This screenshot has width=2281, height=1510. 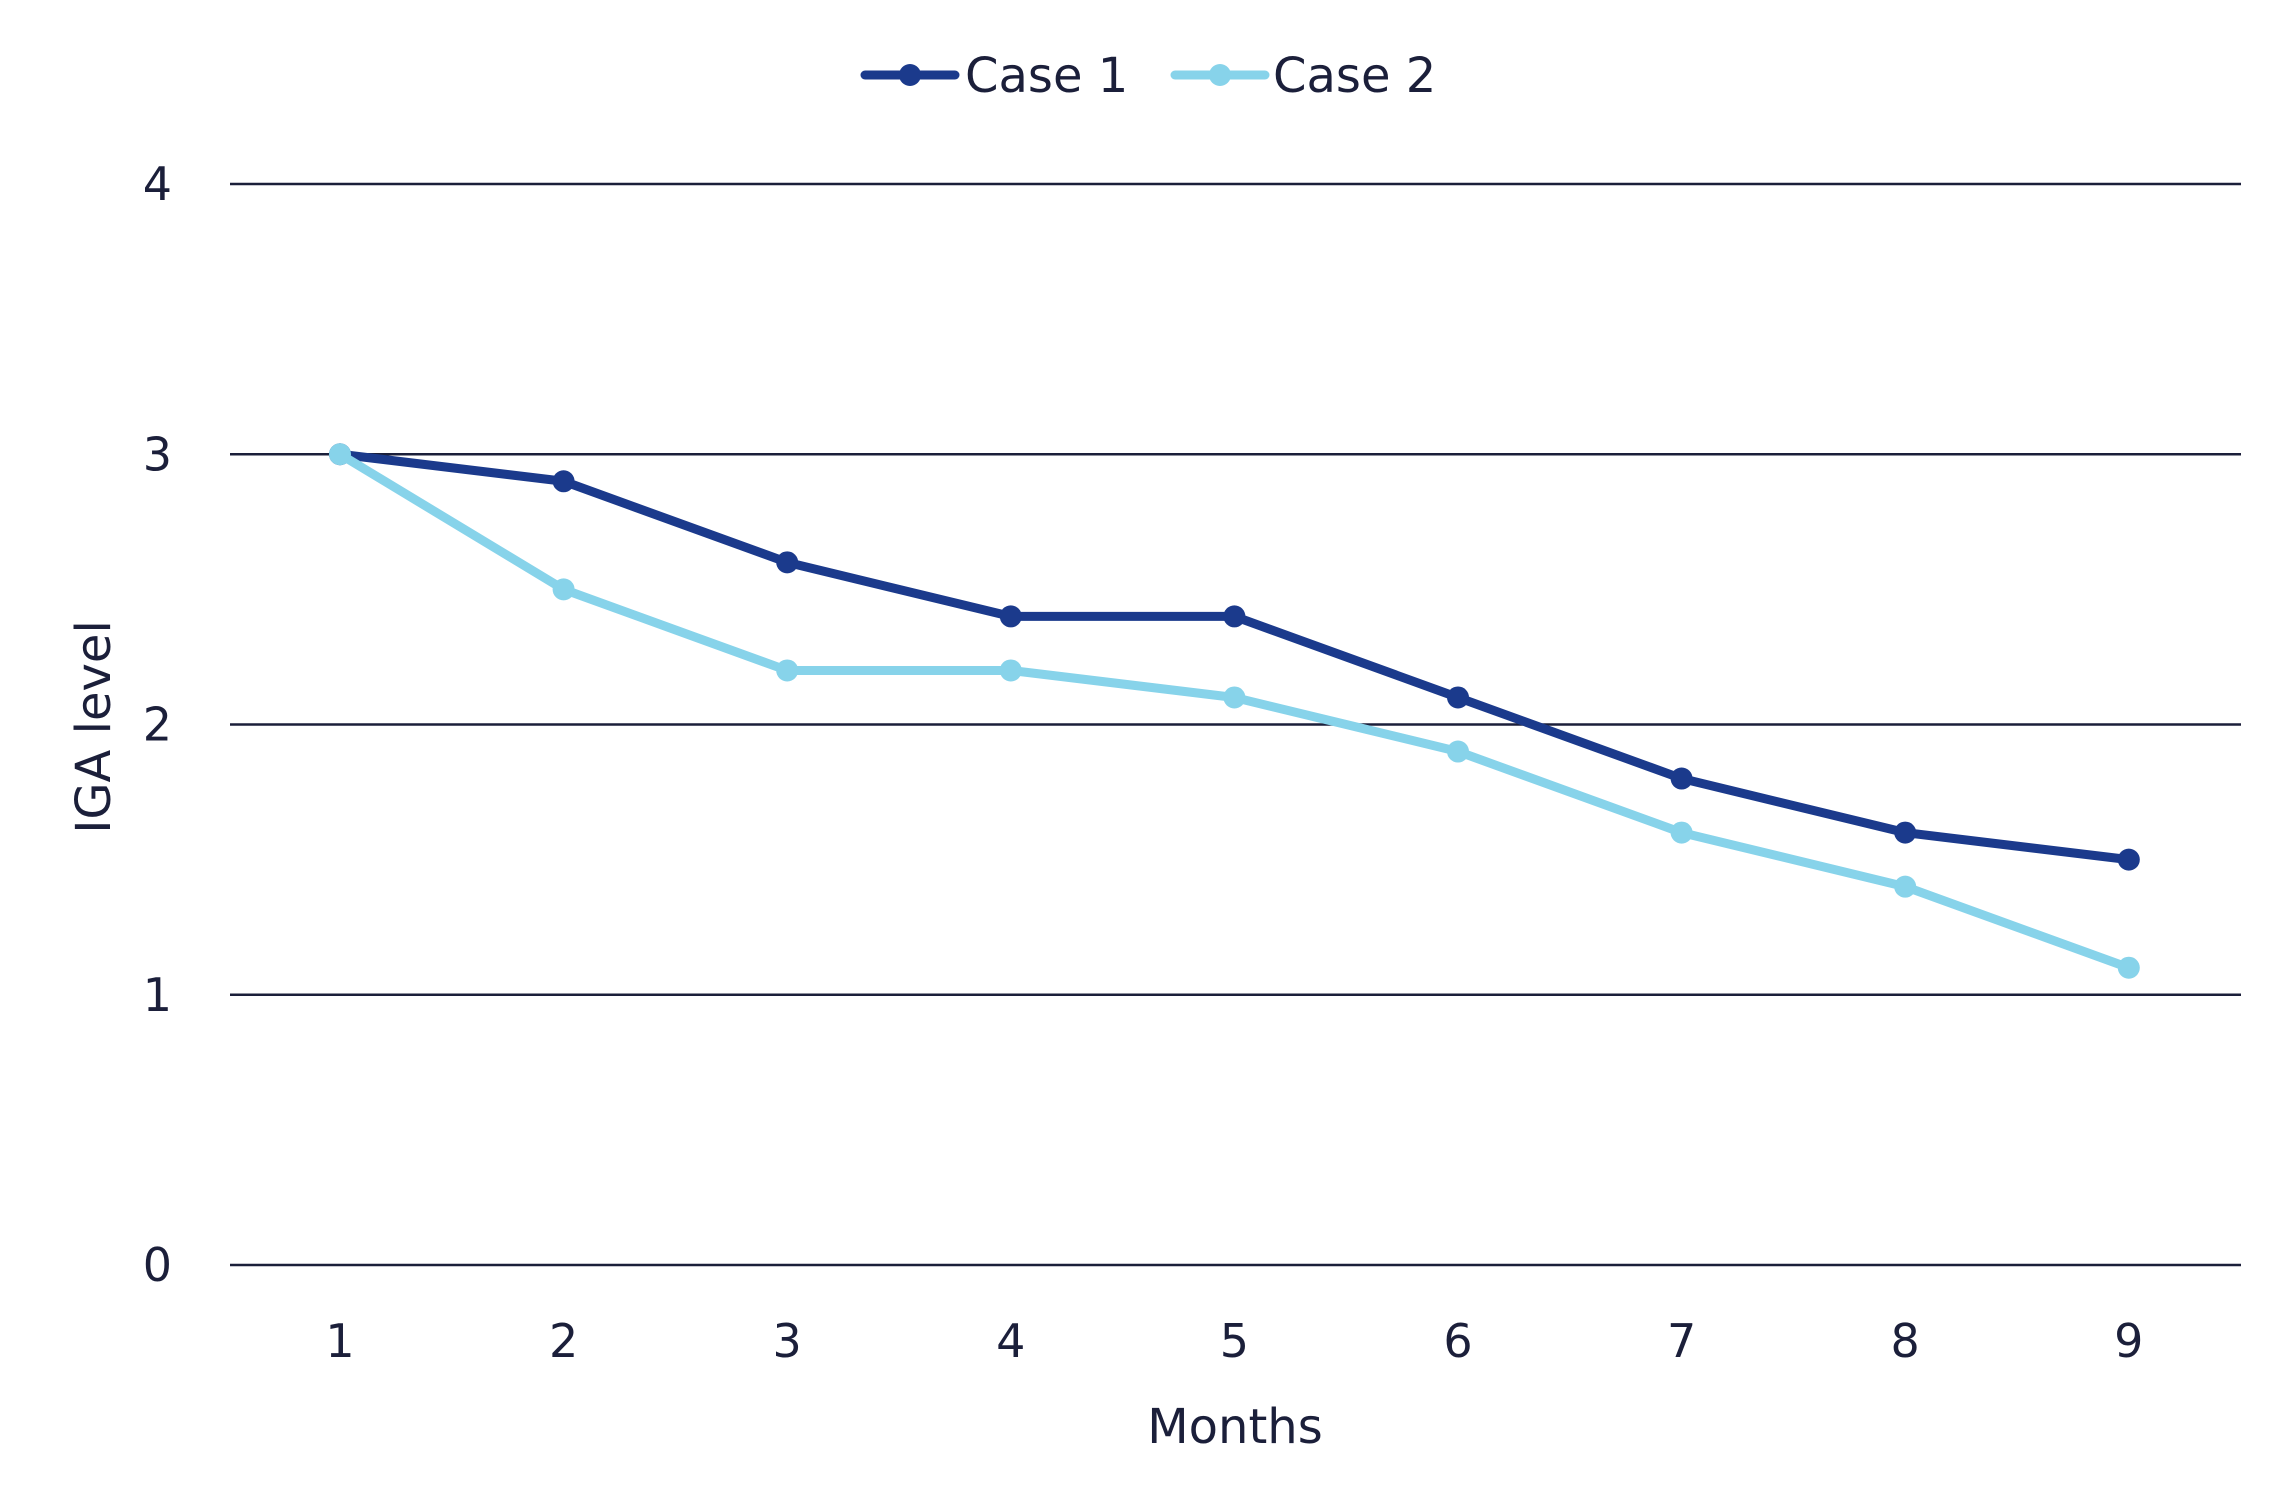 I want to click on x-tick-label: 6, so click(x=1457, y=1341).